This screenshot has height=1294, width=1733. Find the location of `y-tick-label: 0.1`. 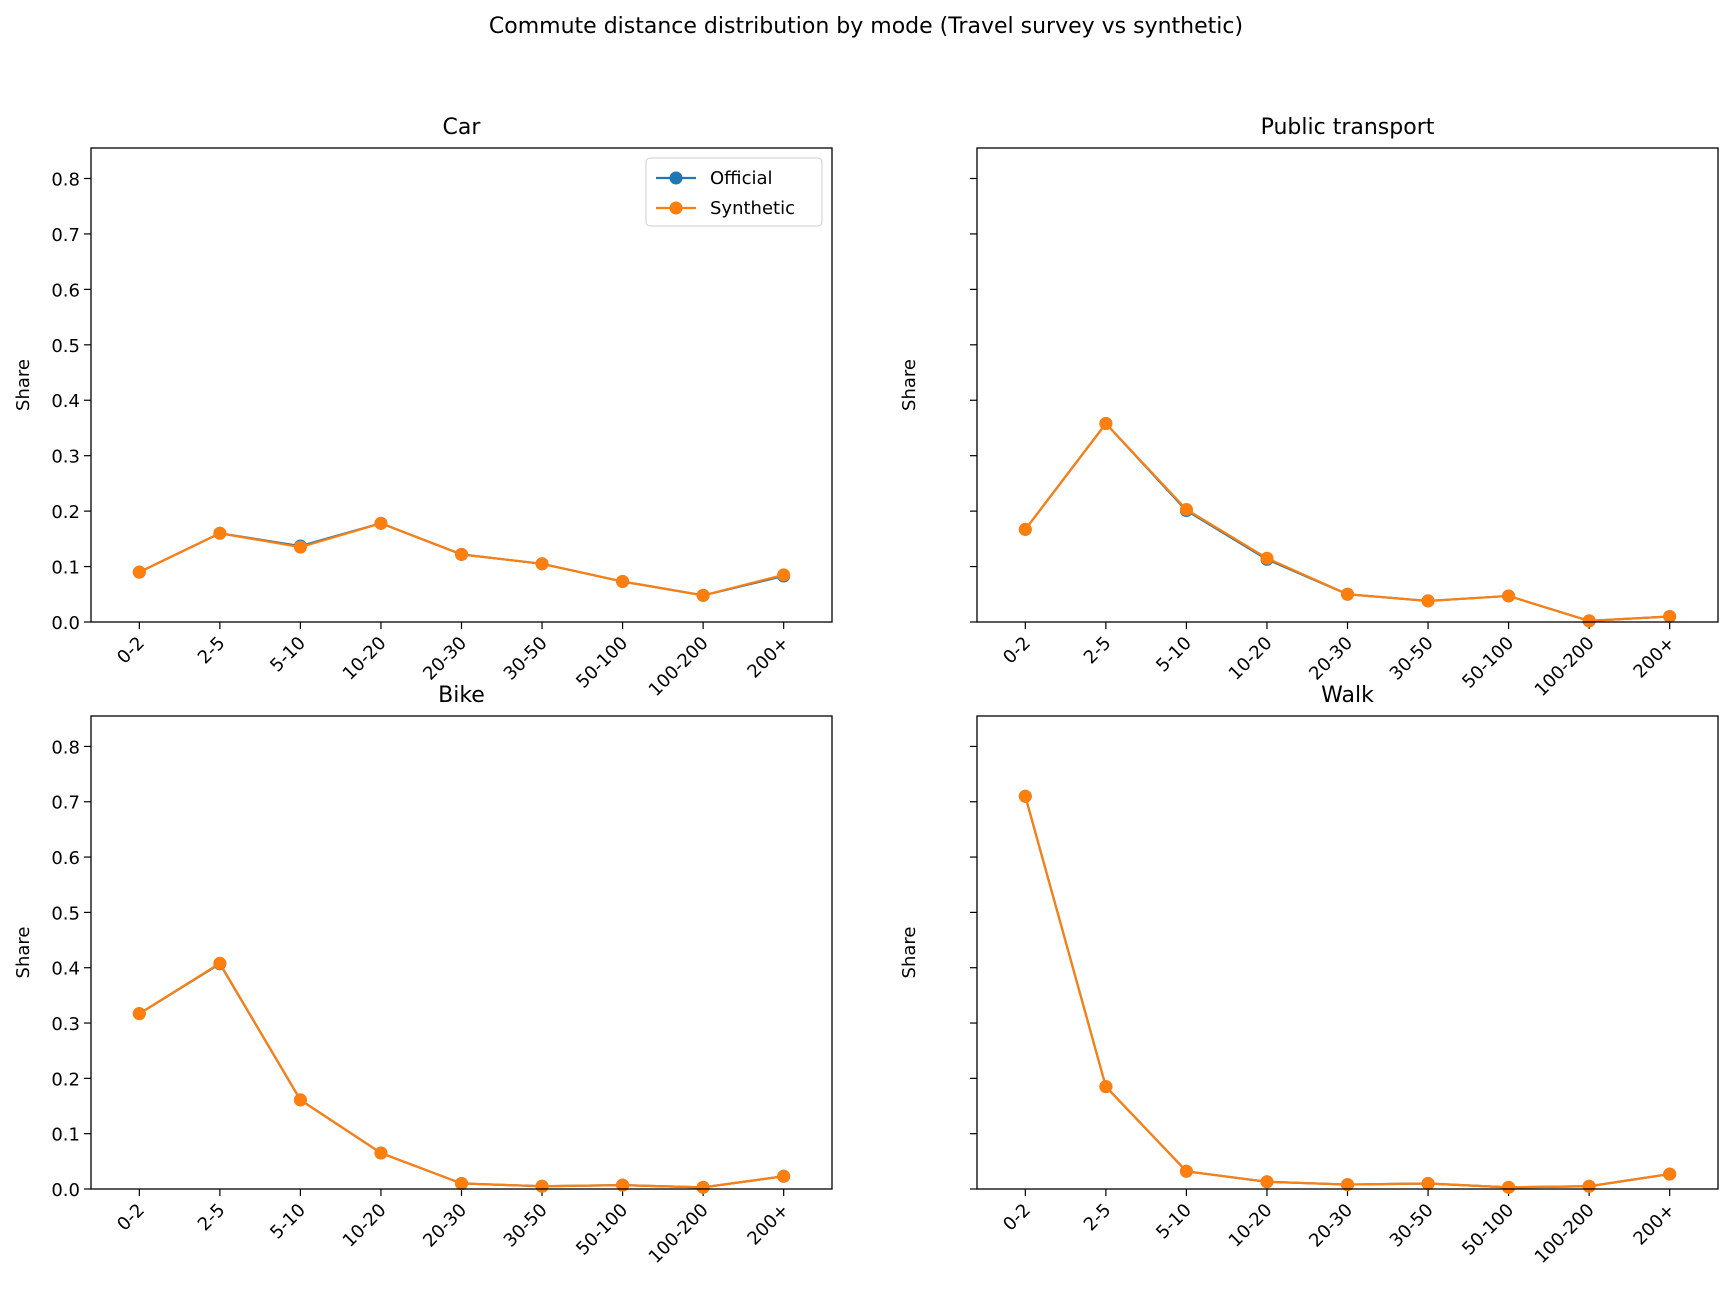

y-tick-label: 0.1 is located at coordinates (65, 568).